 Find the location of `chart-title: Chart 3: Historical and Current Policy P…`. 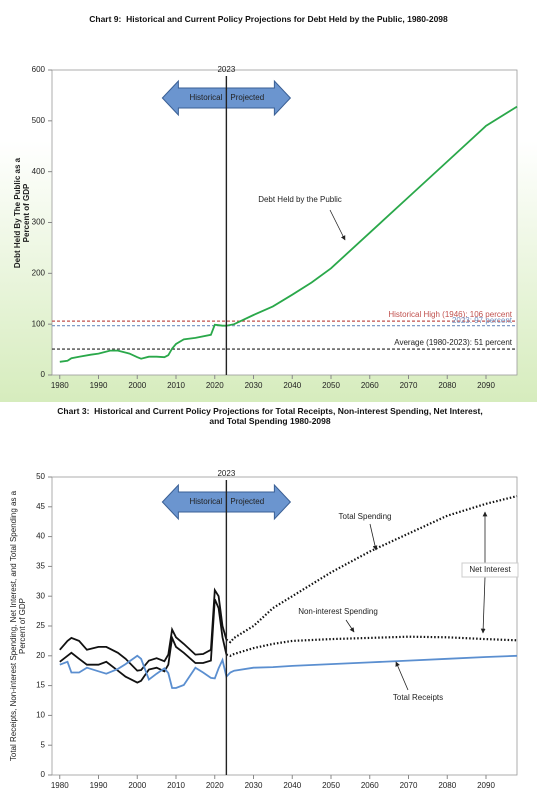

chart-title: Chart 3: Historical and Current Policy P… is located at coordinates (271, 416).